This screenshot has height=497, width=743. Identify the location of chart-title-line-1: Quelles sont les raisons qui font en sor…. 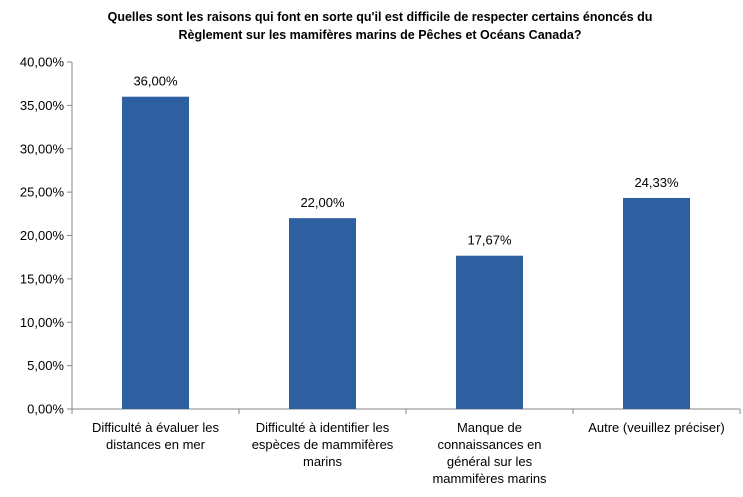
(380, 17).